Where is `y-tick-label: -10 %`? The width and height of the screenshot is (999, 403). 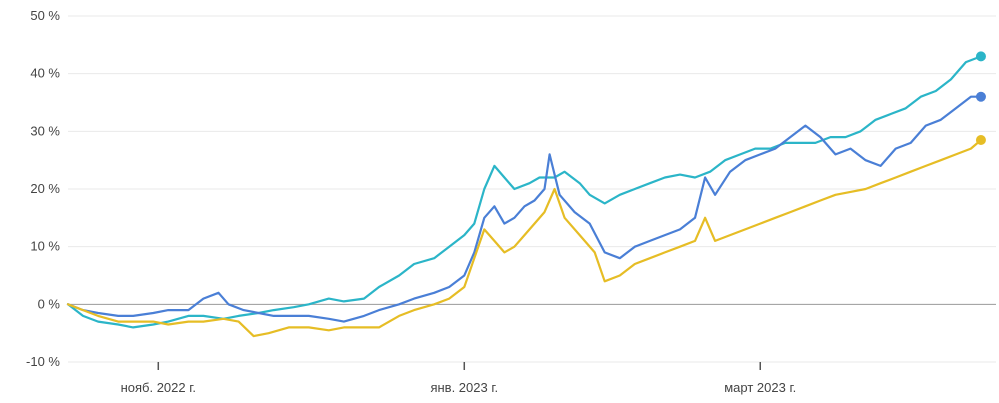 y-tick-label: -10 % is located at coordinates (43, 361).